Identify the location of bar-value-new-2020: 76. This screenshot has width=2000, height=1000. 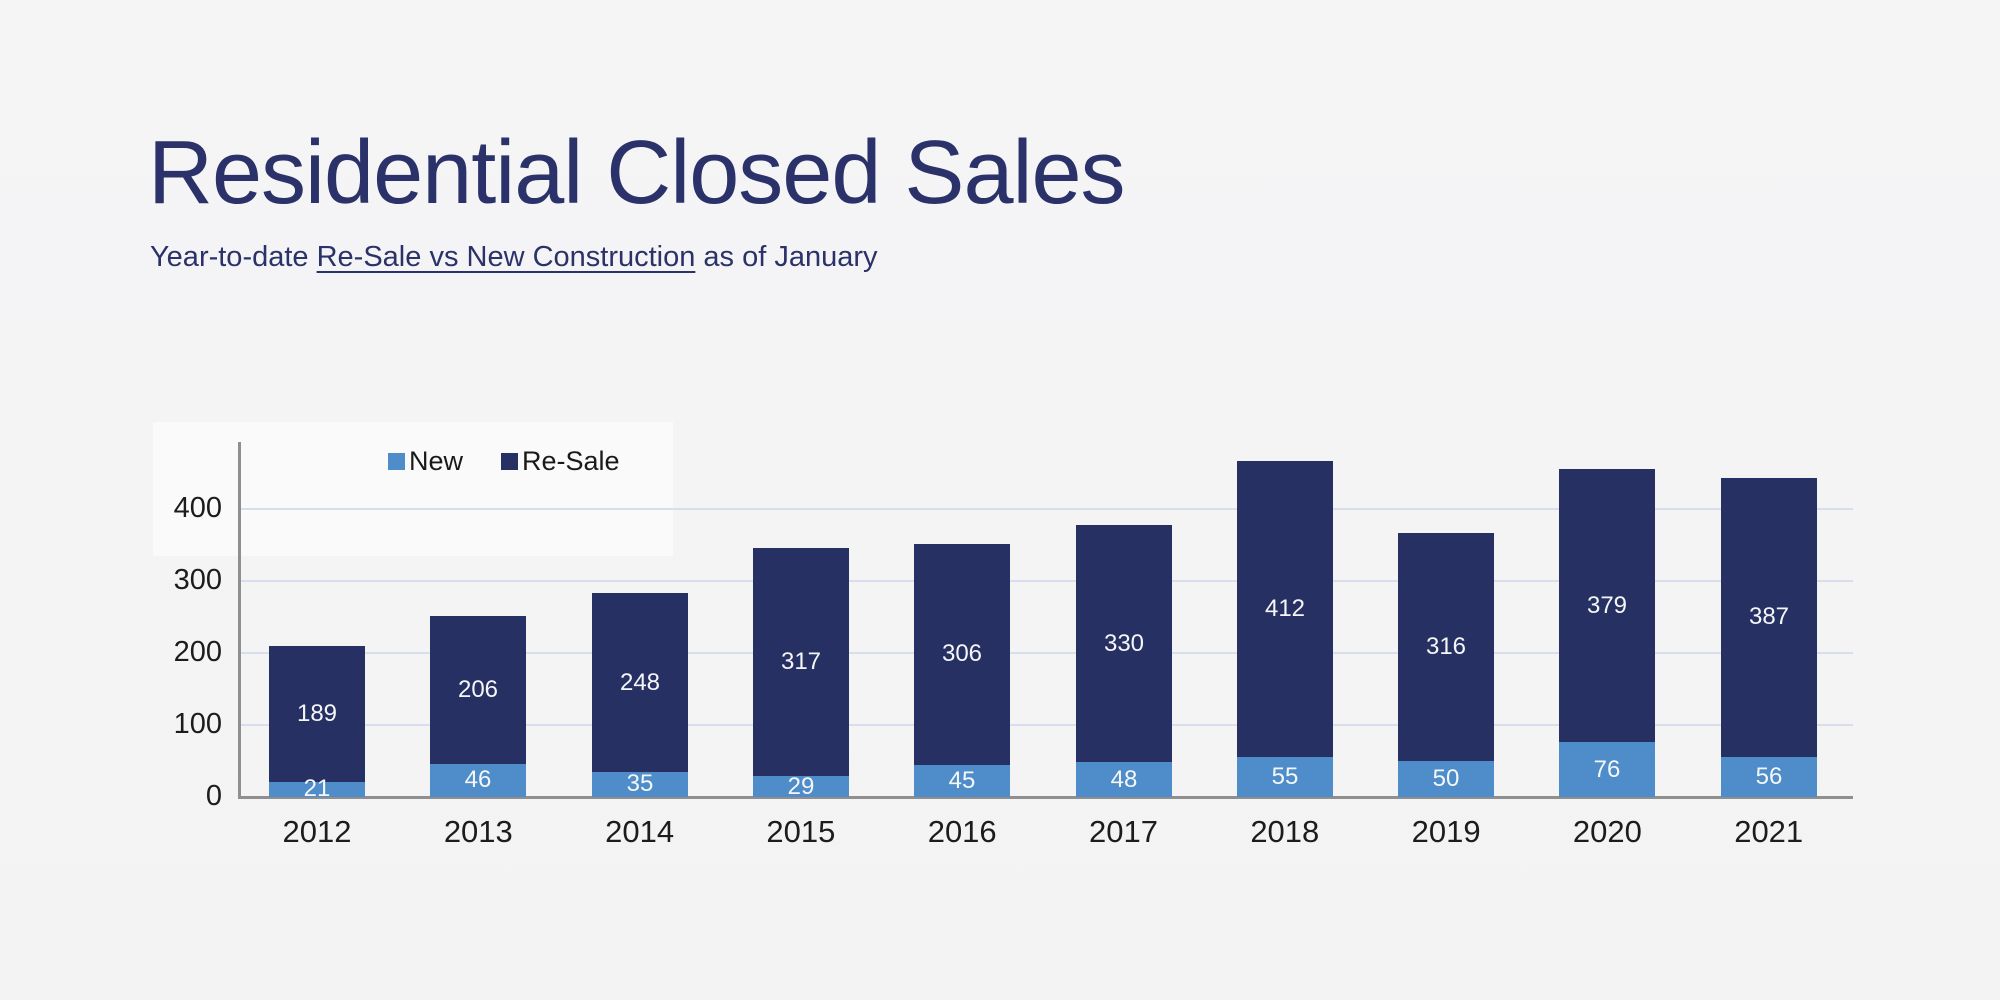
(1607, 769).